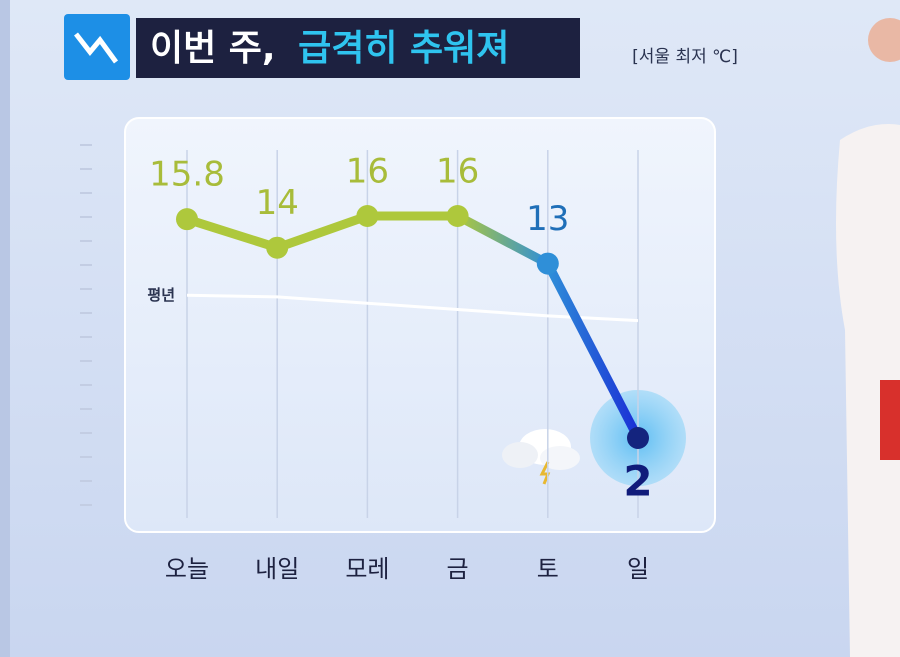 The image size is (900, 657). I want to click on x-tick-label: 금, so click(458, 569).